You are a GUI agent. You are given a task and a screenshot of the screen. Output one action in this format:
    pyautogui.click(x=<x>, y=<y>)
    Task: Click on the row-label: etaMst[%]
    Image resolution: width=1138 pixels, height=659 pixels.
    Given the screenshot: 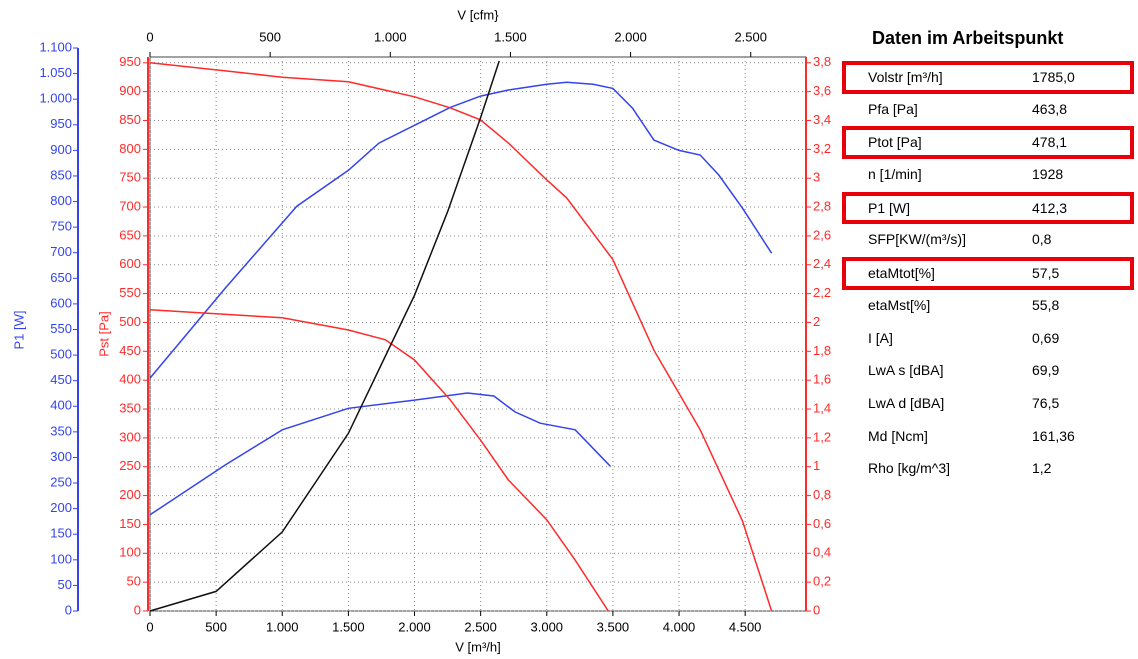 What is the action you would take?
    pyautogui.click(x=899, y=304)
    